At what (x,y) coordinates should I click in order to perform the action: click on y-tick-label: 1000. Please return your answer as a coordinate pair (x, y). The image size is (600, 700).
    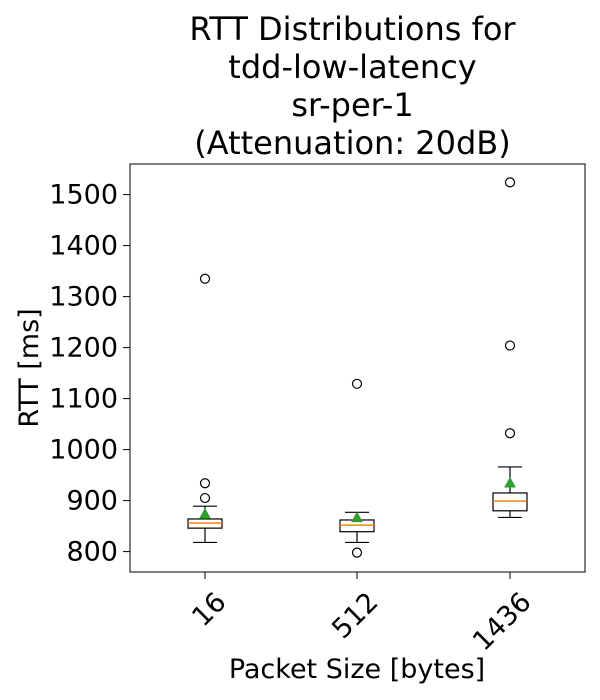
    Looking at the image, I should click on (83, 450).